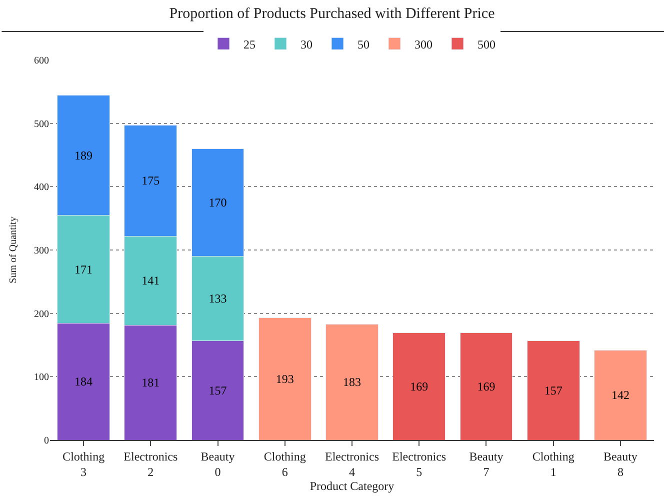  I want to click on legend-label: 50, so click(364, 44).